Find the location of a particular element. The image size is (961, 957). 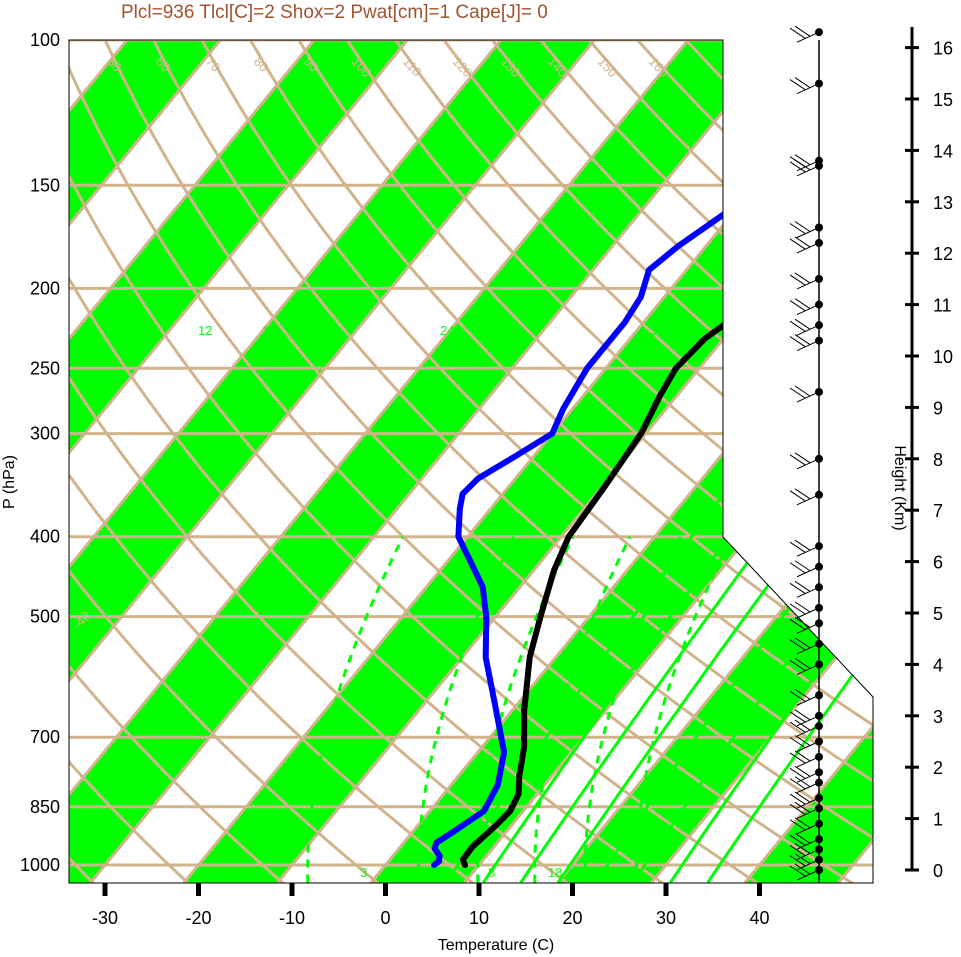

temperature-tick-label: 30 is located at coordinates (666, 918).